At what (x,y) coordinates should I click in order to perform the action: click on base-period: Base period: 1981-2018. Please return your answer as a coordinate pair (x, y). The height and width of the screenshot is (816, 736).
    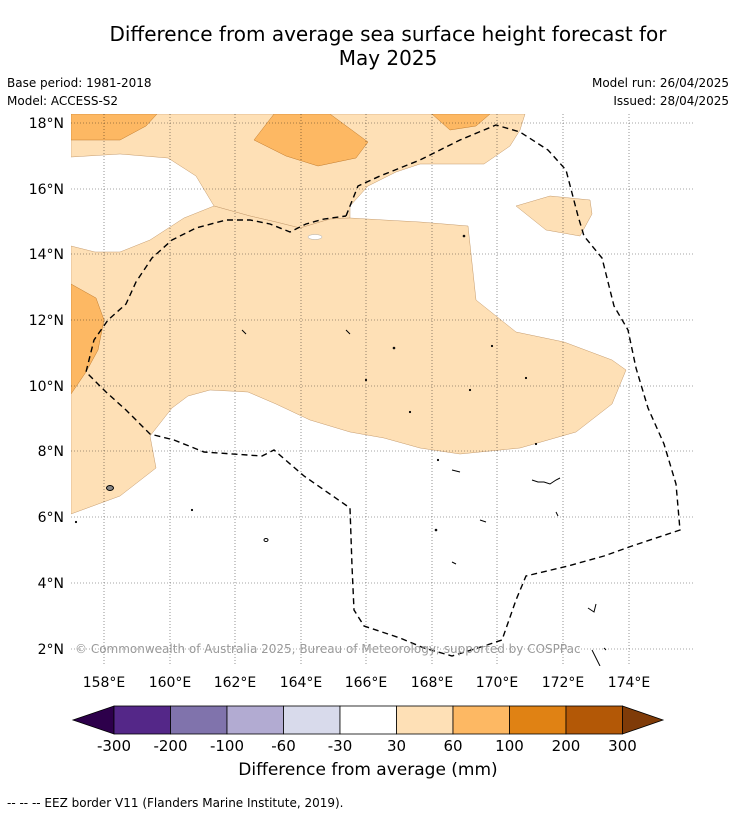
    Looking at the image, I should click on (79, 83).